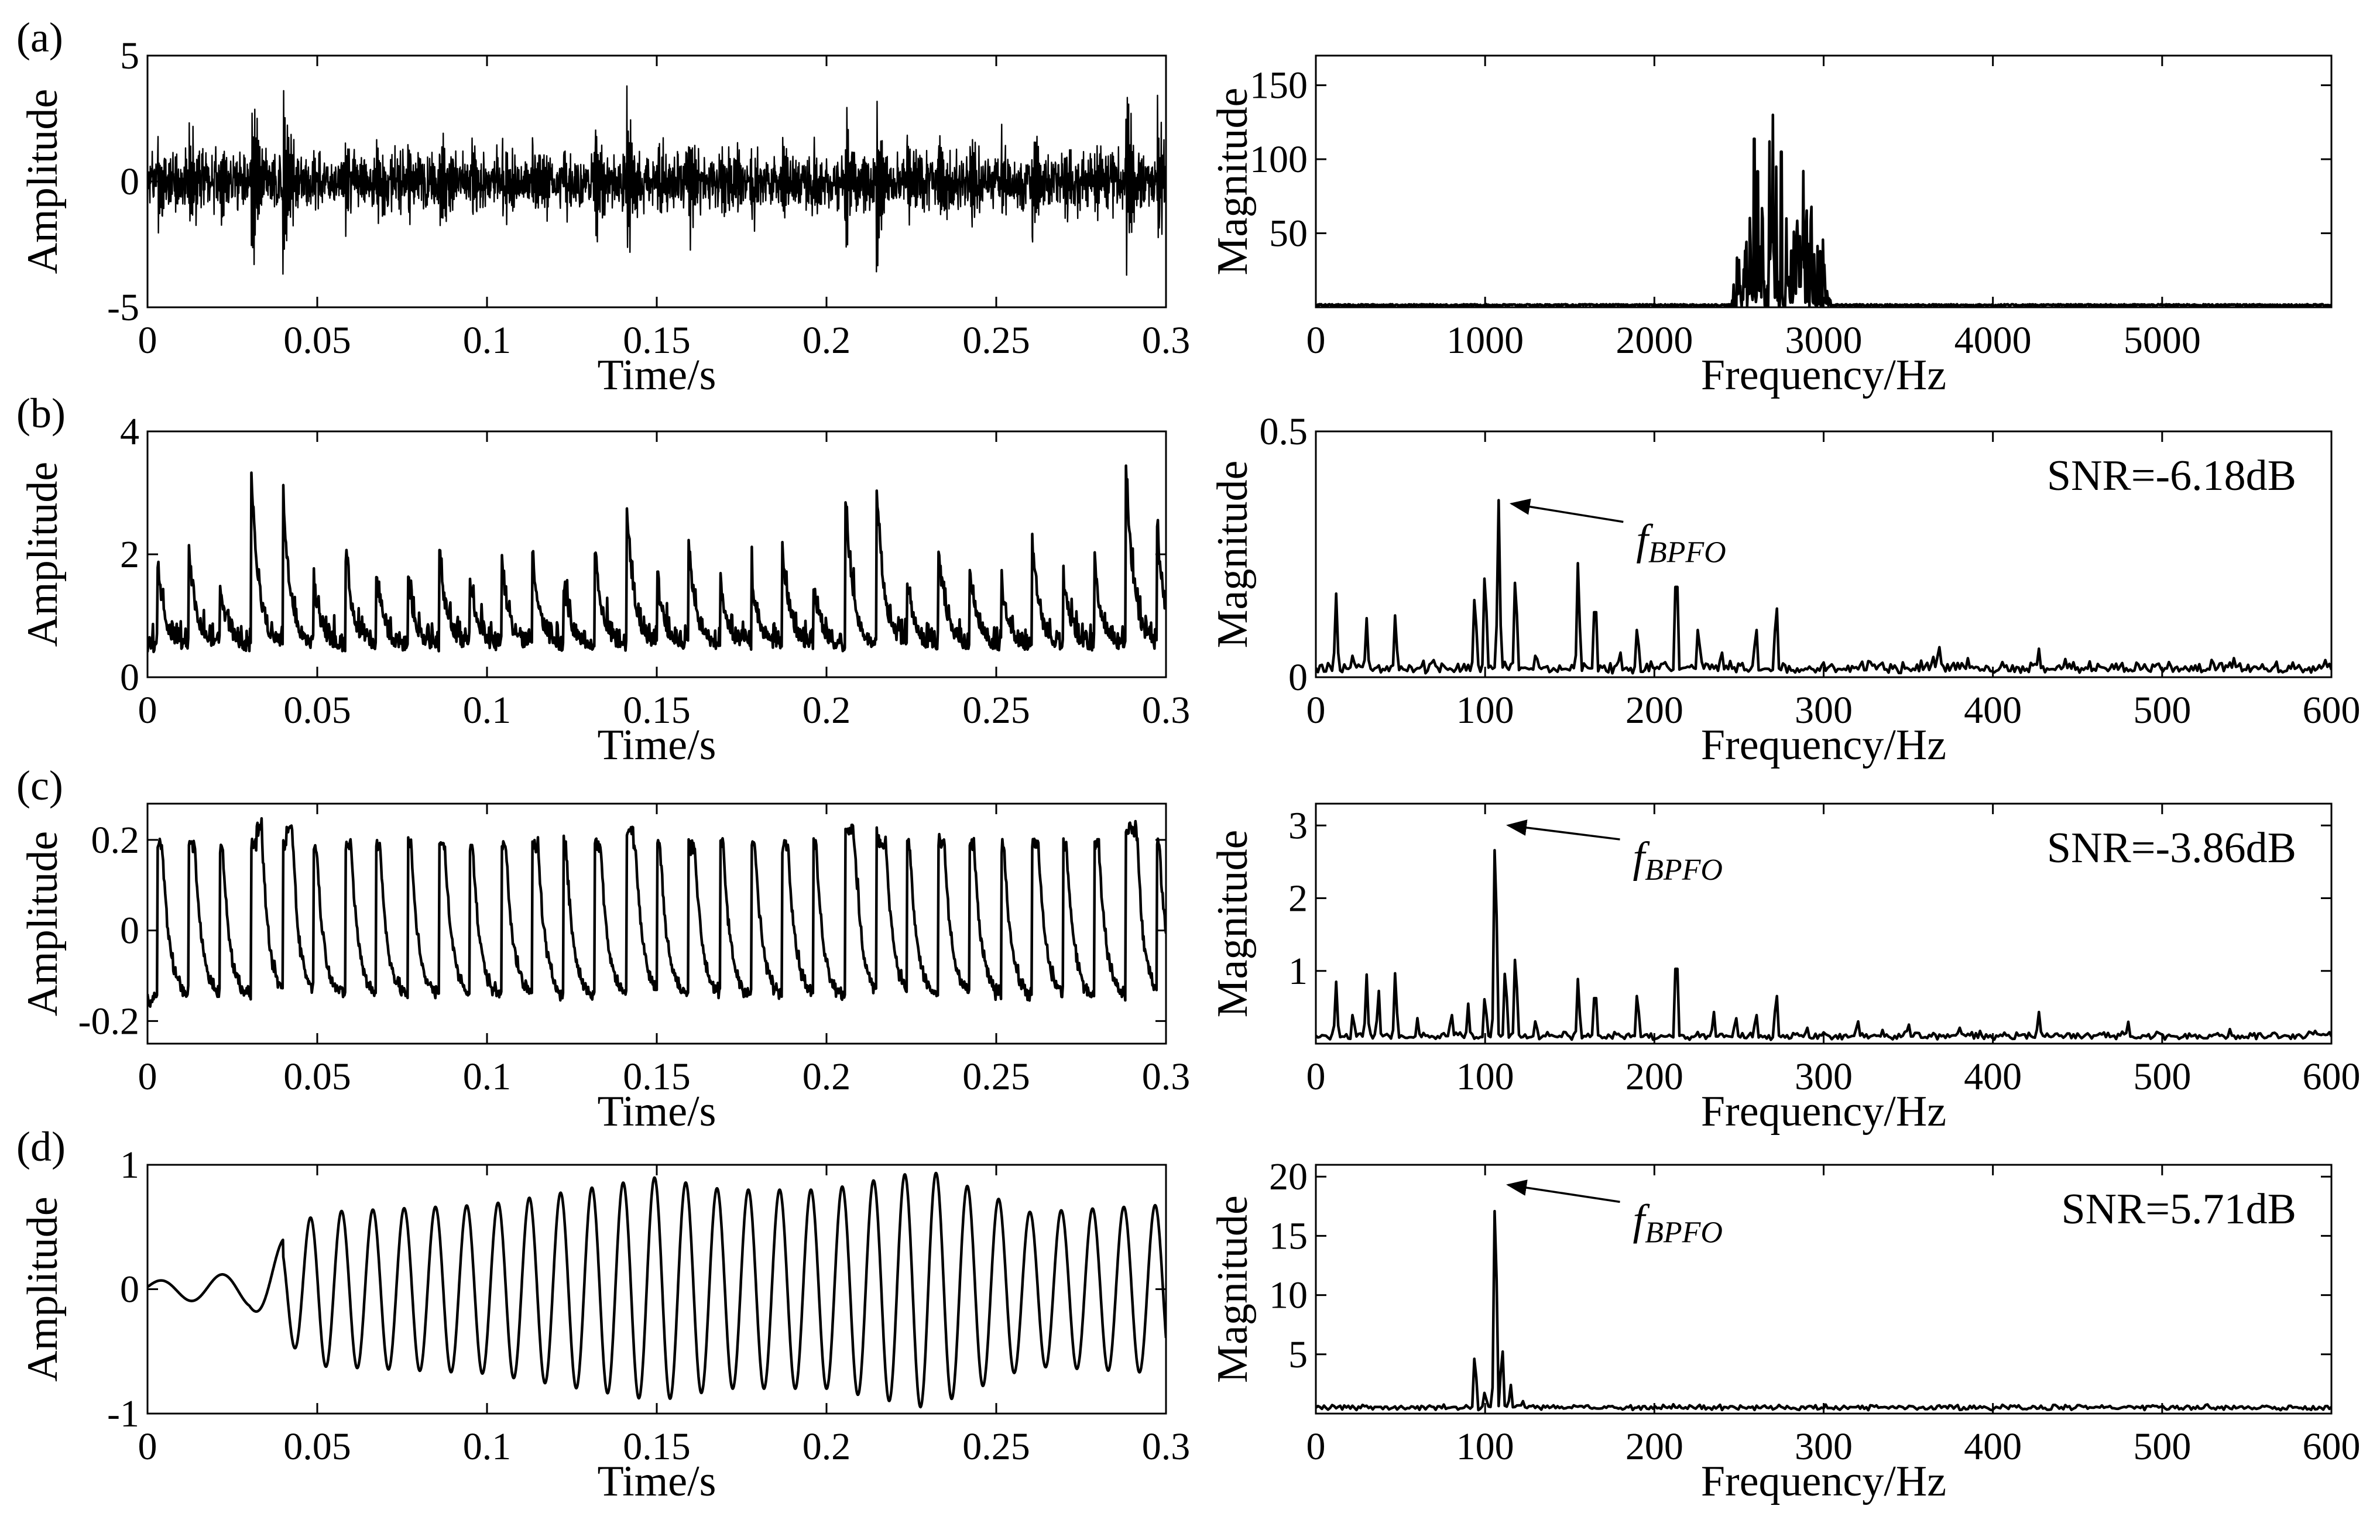 The image size is (2380, 1540). I want to click on b-freq-y-axis-label: Magnitude, so click(1233, 555).